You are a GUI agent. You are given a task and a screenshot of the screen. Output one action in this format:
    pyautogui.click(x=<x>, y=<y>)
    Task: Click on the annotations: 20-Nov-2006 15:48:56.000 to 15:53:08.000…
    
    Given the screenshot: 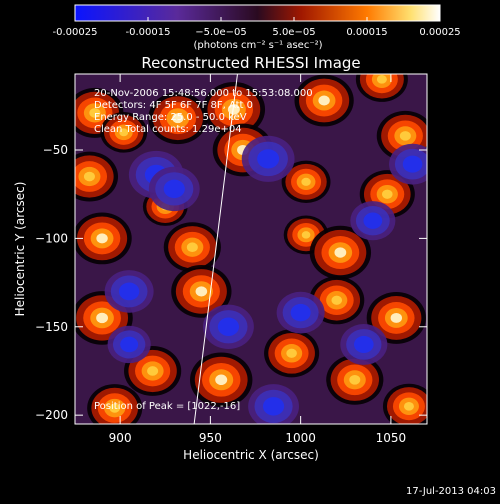 What is the action you would take?
    pyautogui.click(x=203, y=111)
    